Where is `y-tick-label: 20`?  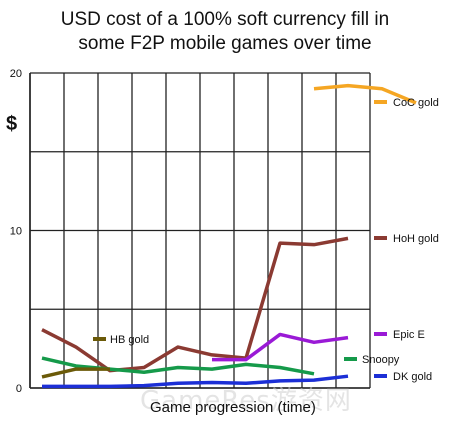 y-tick-label: 20 is located at coordinates (16, 74).